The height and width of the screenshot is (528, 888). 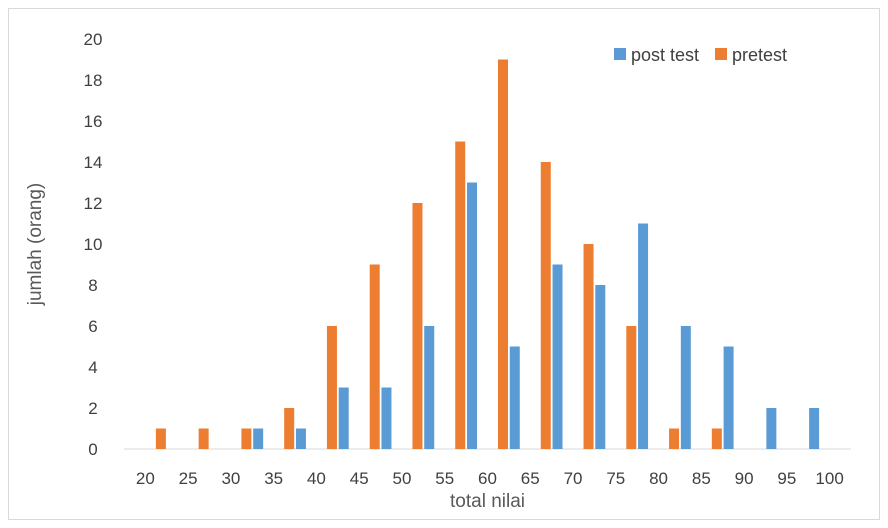 I want to click on x-tick-label: 80, so click(x=658, y=478).